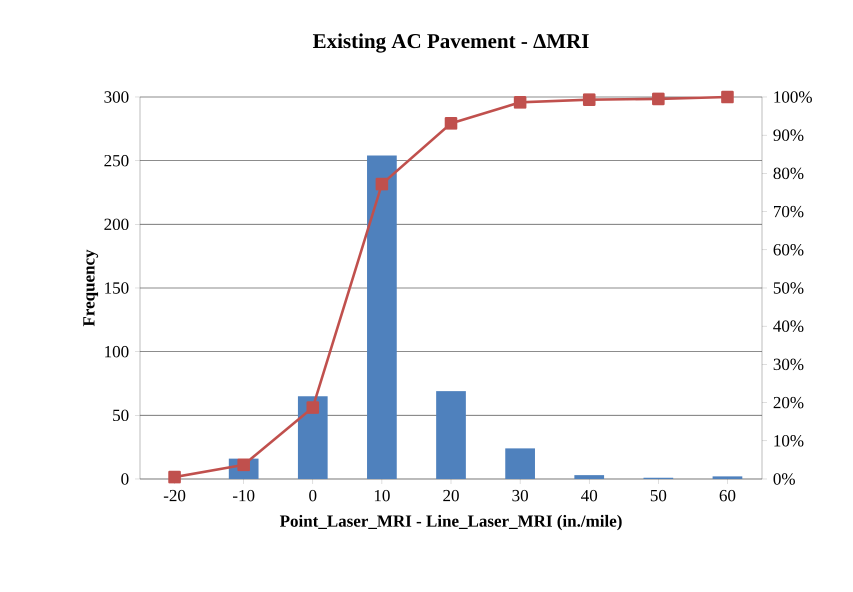  I want to click on y2-tick-label: 100%, so click(793, 97).